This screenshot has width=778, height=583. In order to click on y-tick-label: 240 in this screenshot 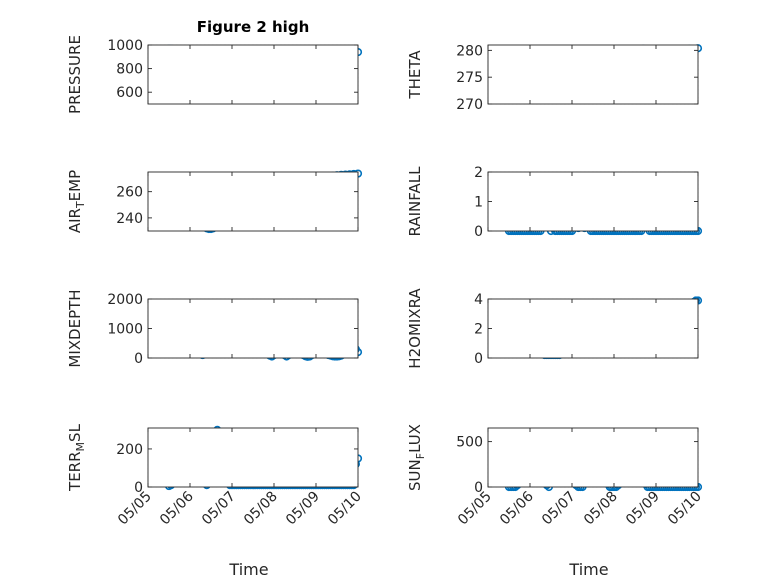, I will do `click(129, 219)`.